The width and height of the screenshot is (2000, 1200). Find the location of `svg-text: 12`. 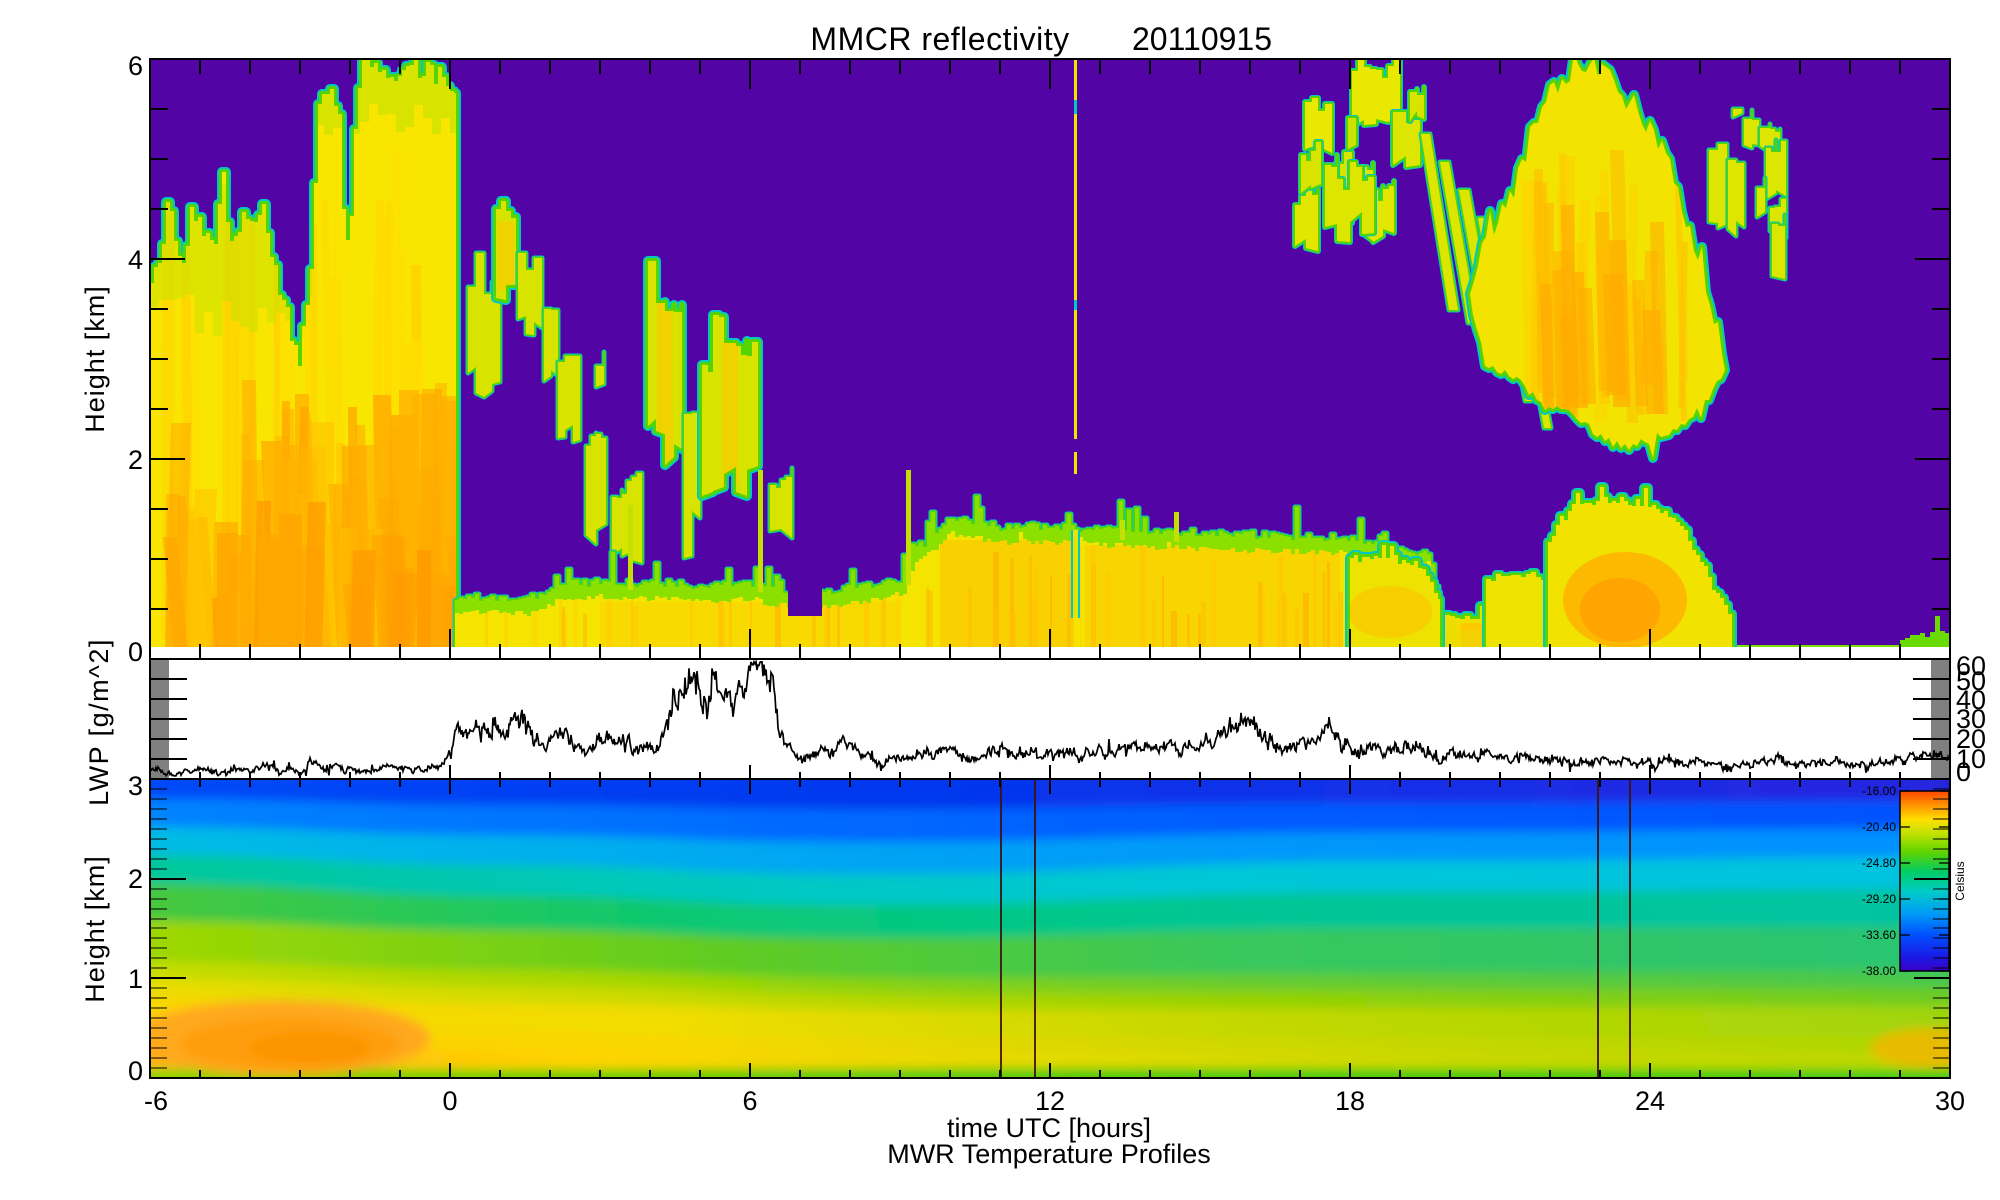

svg-text: 12 is located at coordinates (1050, 1101).